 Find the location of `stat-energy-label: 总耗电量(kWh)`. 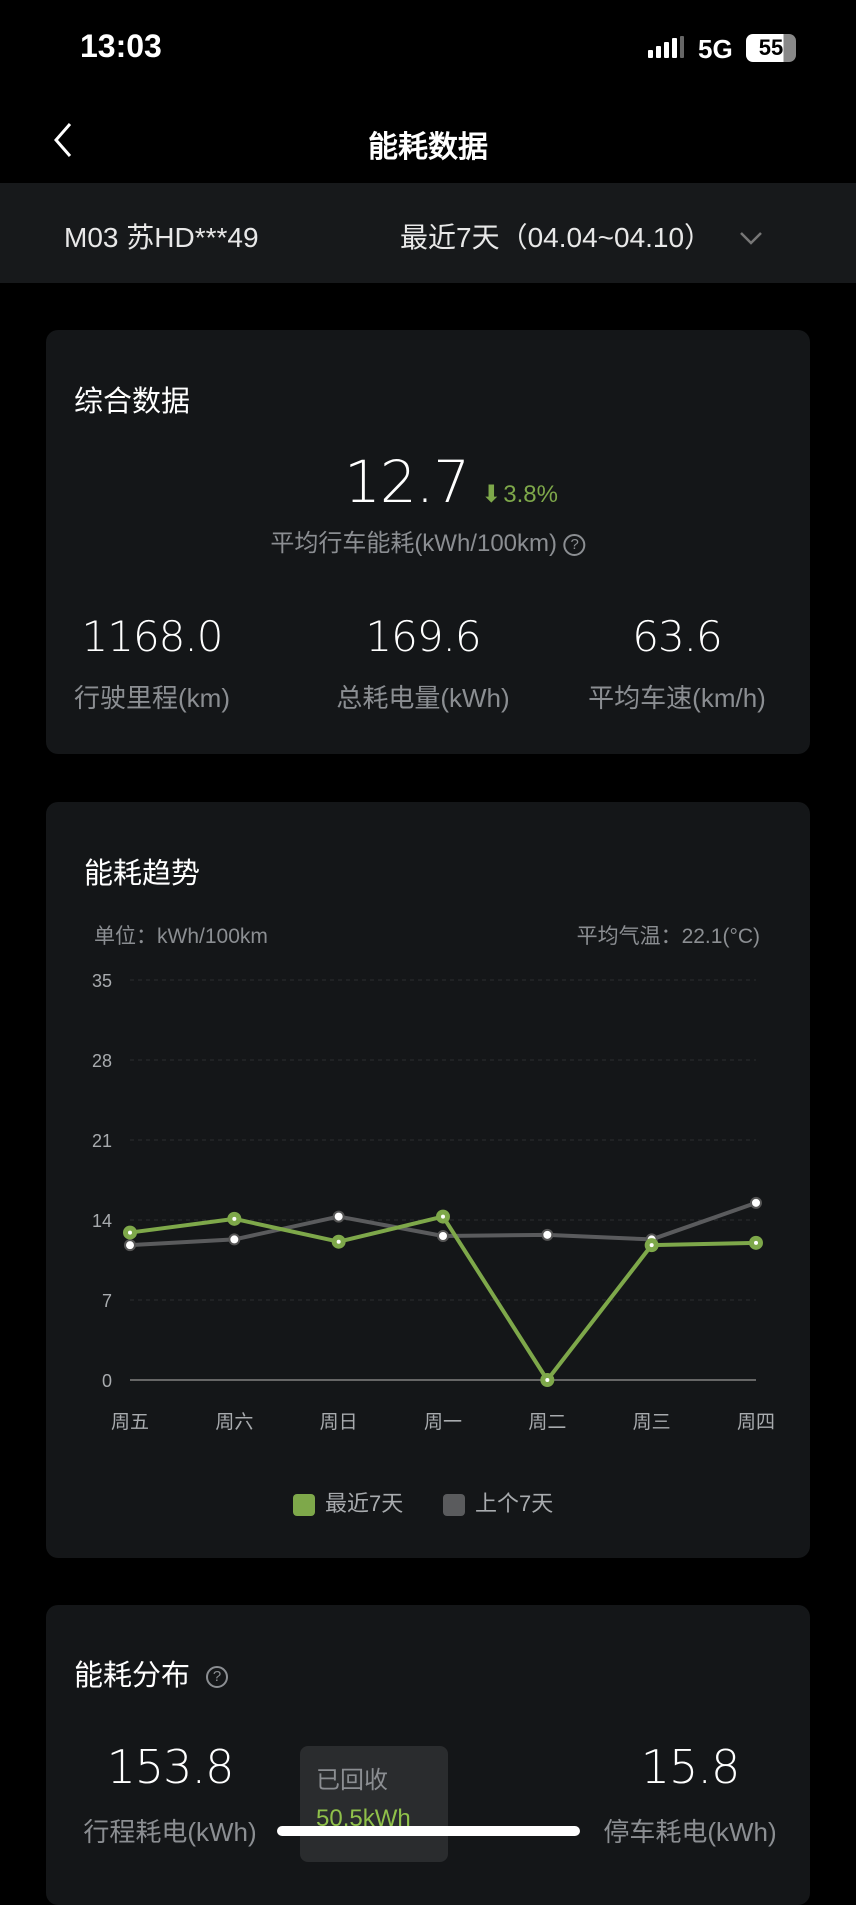

stat-energy-label: 总耗电量(kWh) is located at coordinates (423, 698).